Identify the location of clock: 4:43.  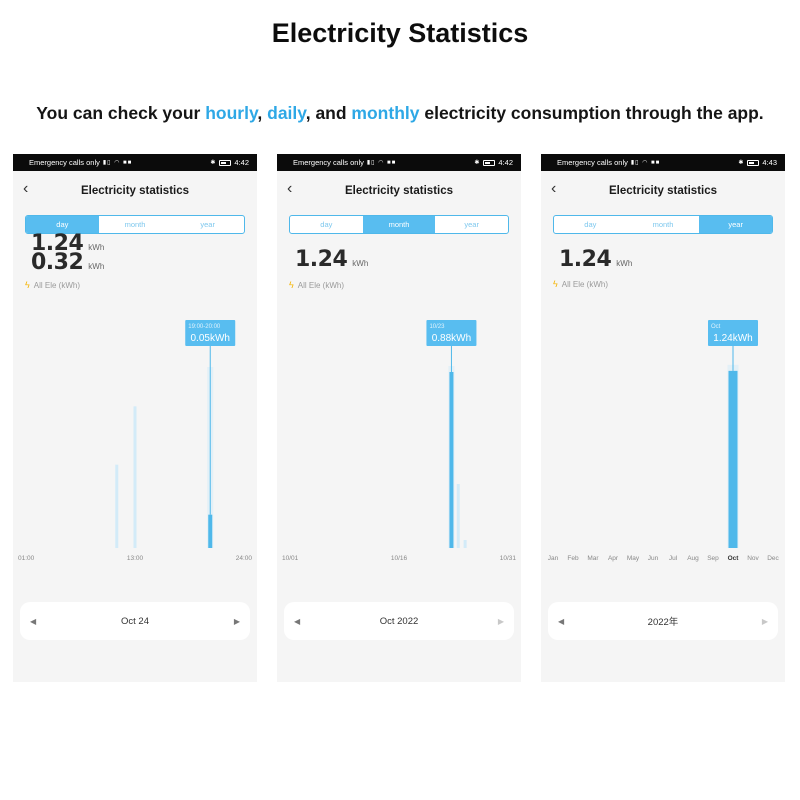
(769, 162).